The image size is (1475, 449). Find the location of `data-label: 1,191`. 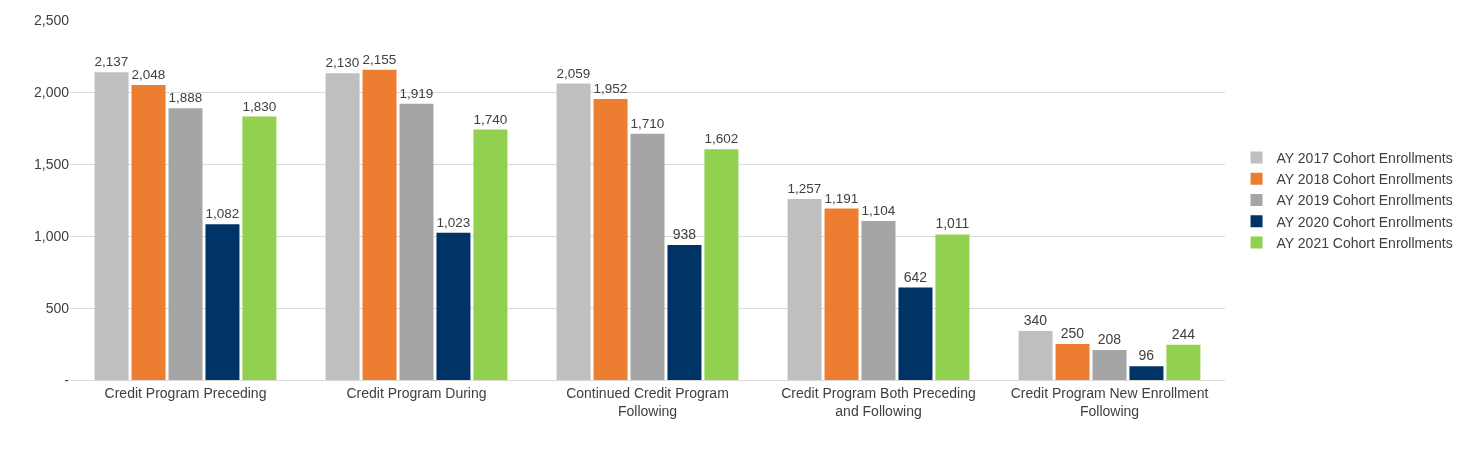

data-label: 1,191 is located at coordinates (841, 198).